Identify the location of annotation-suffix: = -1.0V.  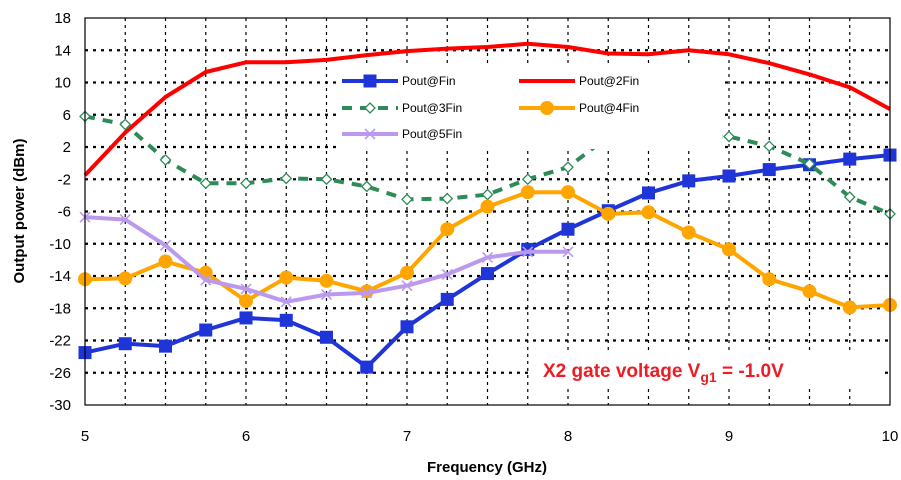
(750, 371).